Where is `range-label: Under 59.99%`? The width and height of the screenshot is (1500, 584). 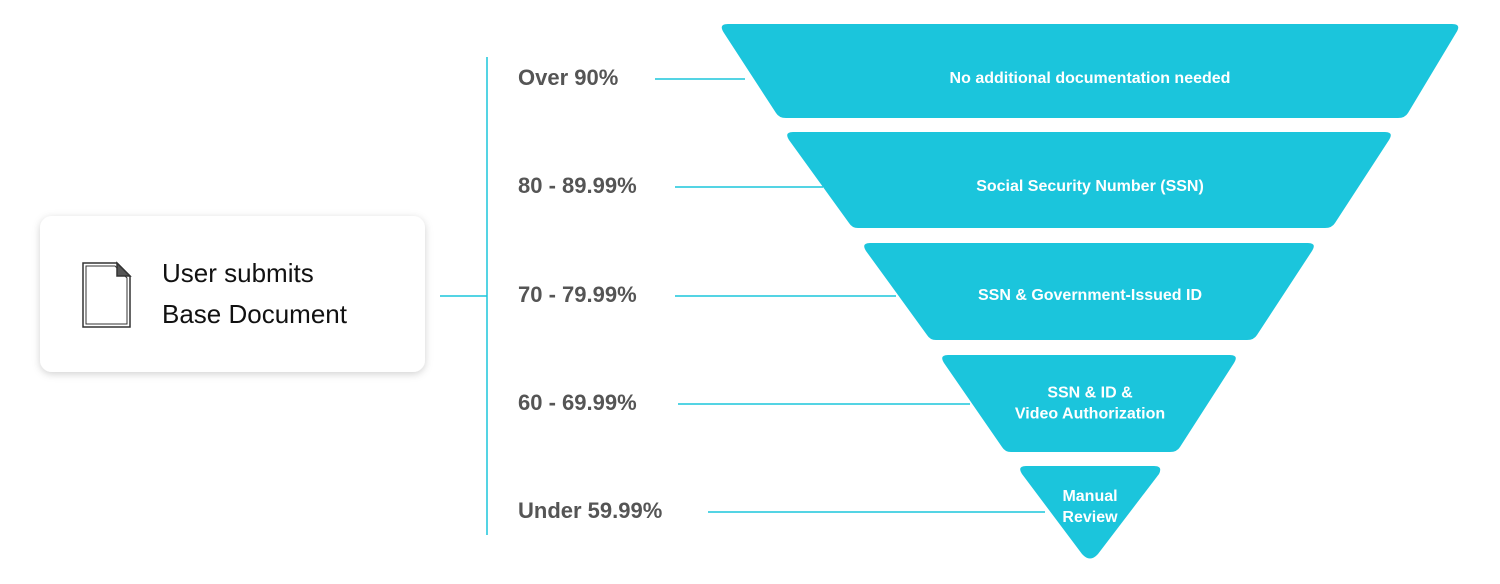
range-label: Under 59.99% is located at coordinates (590, 510).